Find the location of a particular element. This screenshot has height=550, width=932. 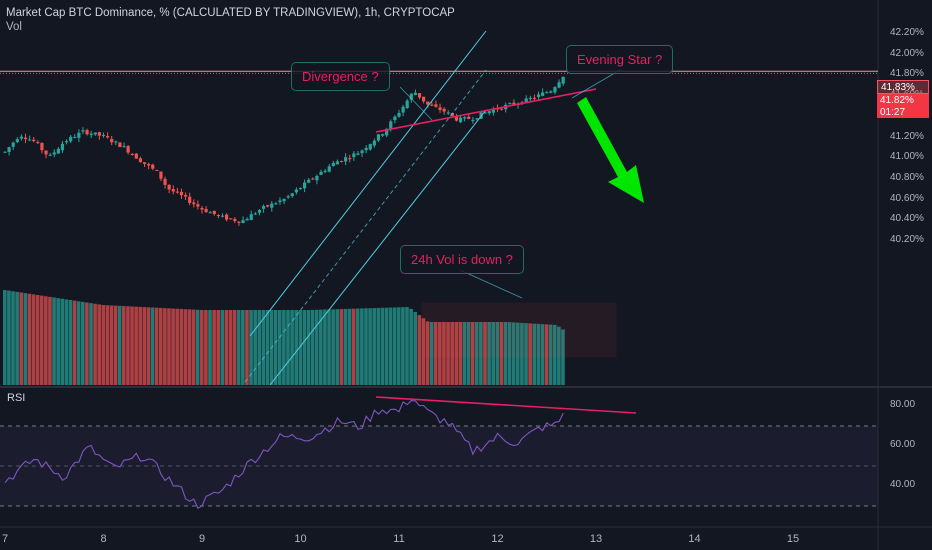

price-tick-label: 40.80% is located at coordinates (907, 177).